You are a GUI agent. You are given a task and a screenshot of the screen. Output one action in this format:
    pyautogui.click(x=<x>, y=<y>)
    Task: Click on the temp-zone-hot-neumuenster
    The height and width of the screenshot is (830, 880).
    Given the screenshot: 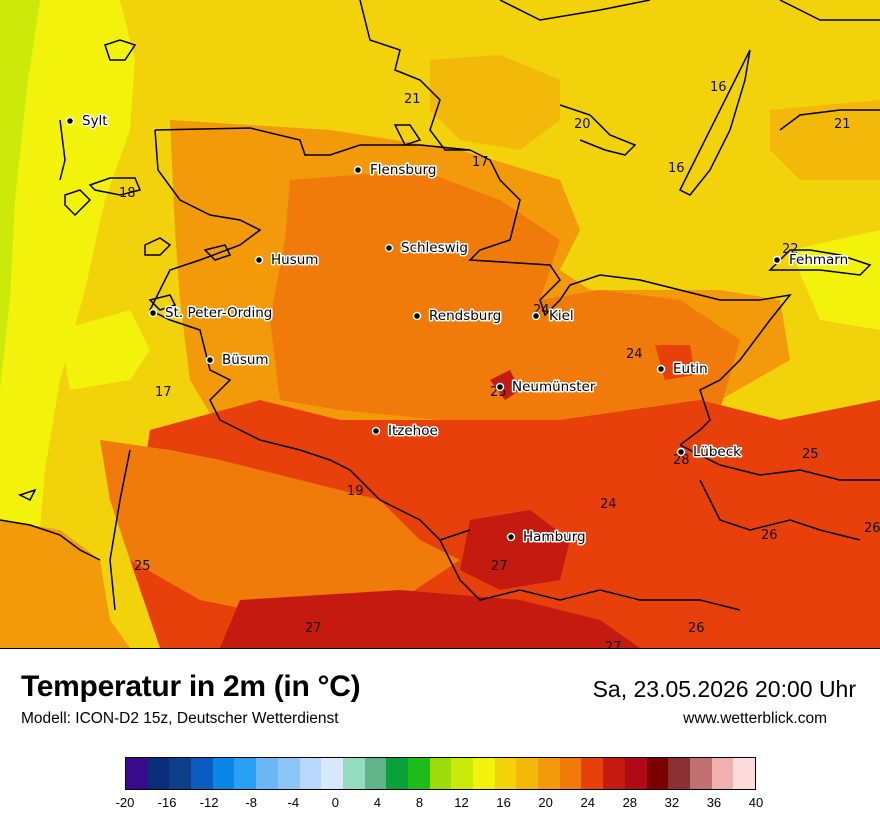 What is the action you would take?
    pyautogui.click(x=505, y=385)
    